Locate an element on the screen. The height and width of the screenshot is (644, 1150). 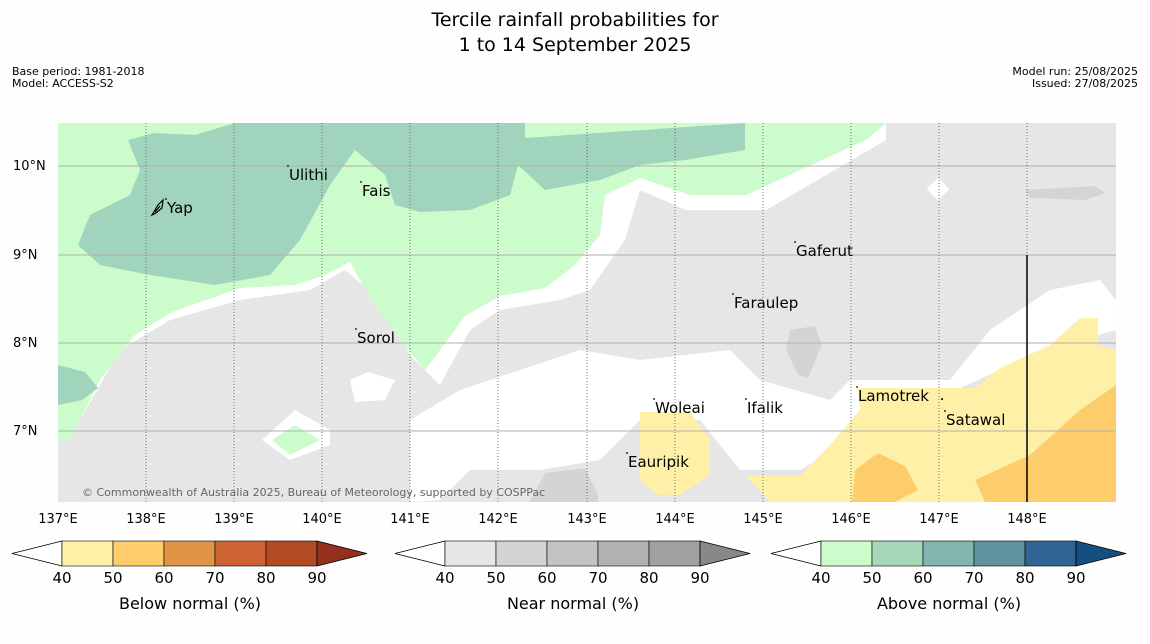
title-line-2: 1 to 14 September 2025 is located at coordinates (575, 45).